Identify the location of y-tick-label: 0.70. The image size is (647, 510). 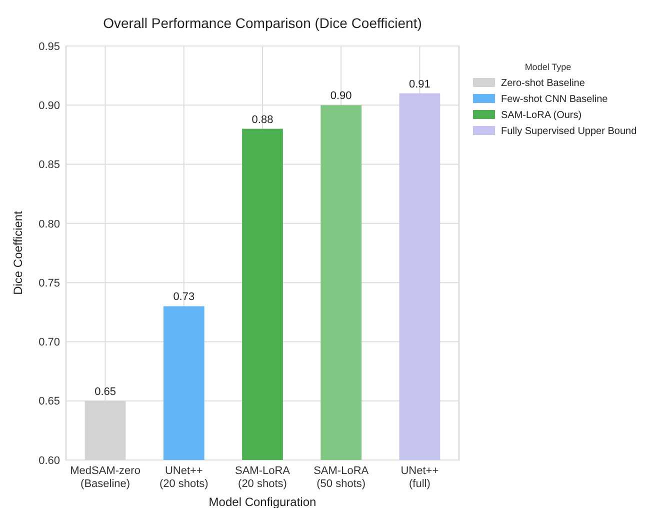
(49, 342).